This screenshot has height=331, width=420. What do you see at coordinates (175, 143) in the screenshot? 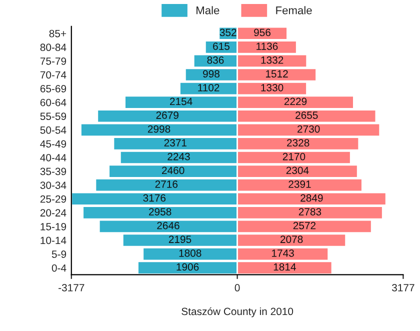
I see `data-label: 2371` at bounding box center [175, 143].